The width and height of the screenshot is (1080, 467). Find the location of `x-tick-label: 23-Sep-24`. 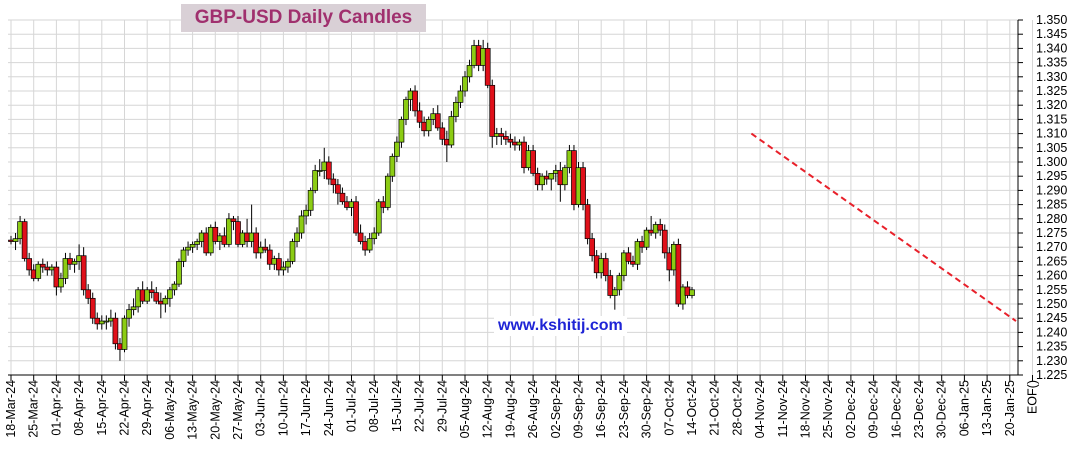

x-tick-label: 23-Sep-24 is located at coordinates (624, 409).